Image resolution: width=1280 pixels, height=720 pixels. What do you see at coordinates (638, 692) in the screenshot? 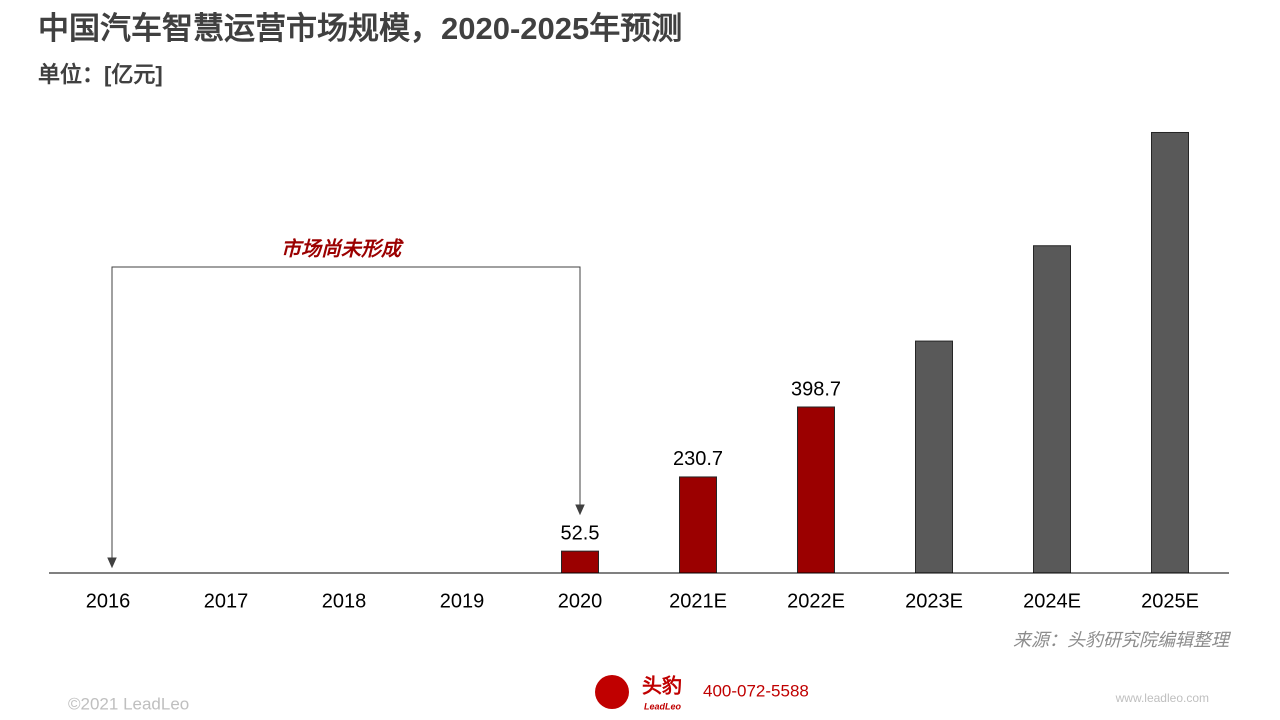
I see `logo: 头豹 LeadLeo` at bounding box center [638, 692].